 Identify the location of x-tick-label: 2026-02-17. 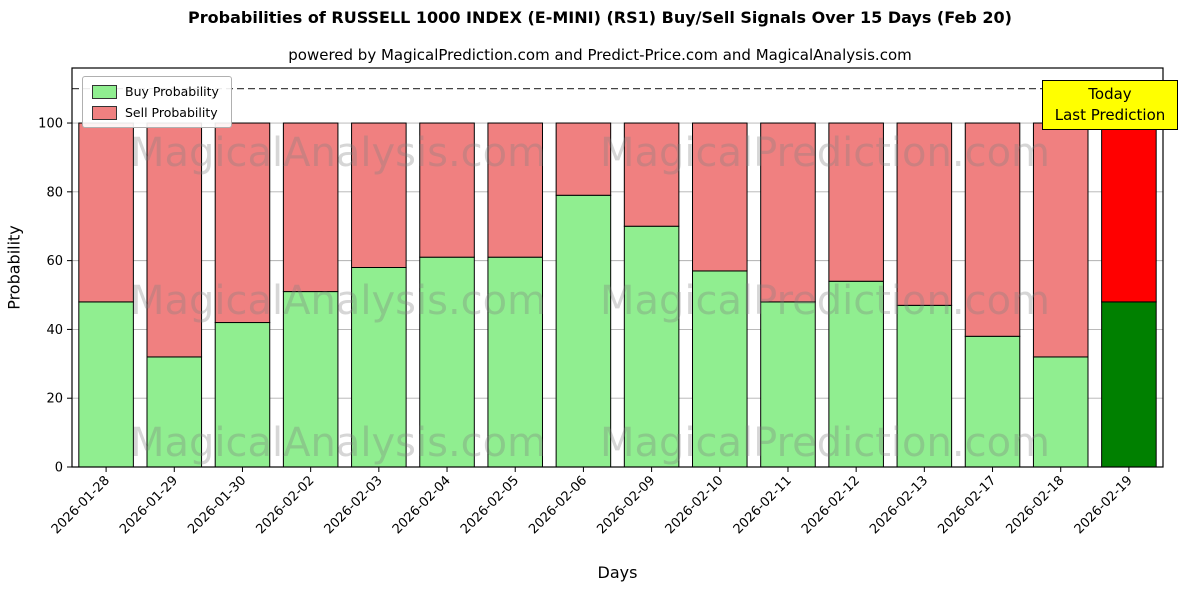
(967, 505).